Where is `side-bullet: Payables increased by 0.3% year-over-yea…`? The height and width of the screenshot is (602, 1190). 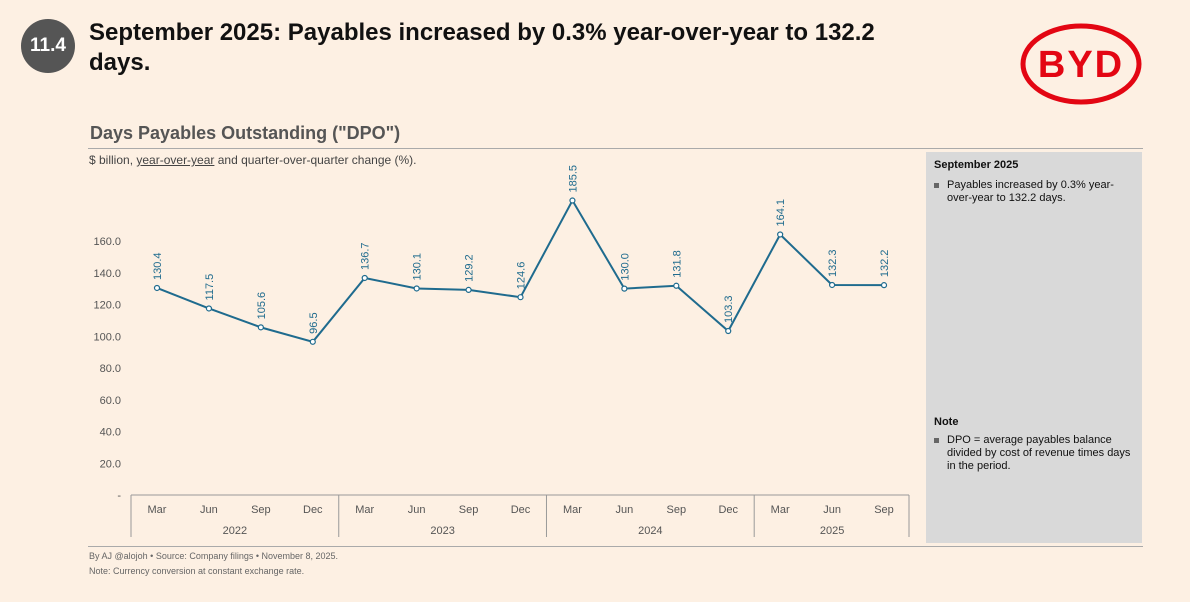 side-bullet: Payables increased by 0.3% year-over-yea… is located at coordinates (1034, 192).